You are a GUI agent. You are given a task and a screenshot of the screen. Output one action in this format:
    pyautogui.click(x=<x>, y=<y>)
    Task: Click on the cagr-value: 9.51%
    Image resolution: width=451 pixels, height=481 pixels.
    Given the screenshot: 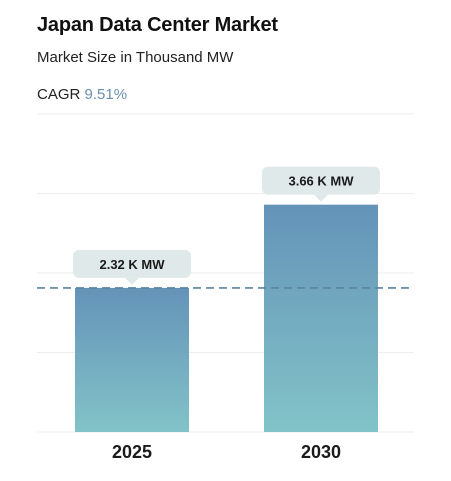 What is the action you would take?
    pyautogui.click(x=106, y=94)
    